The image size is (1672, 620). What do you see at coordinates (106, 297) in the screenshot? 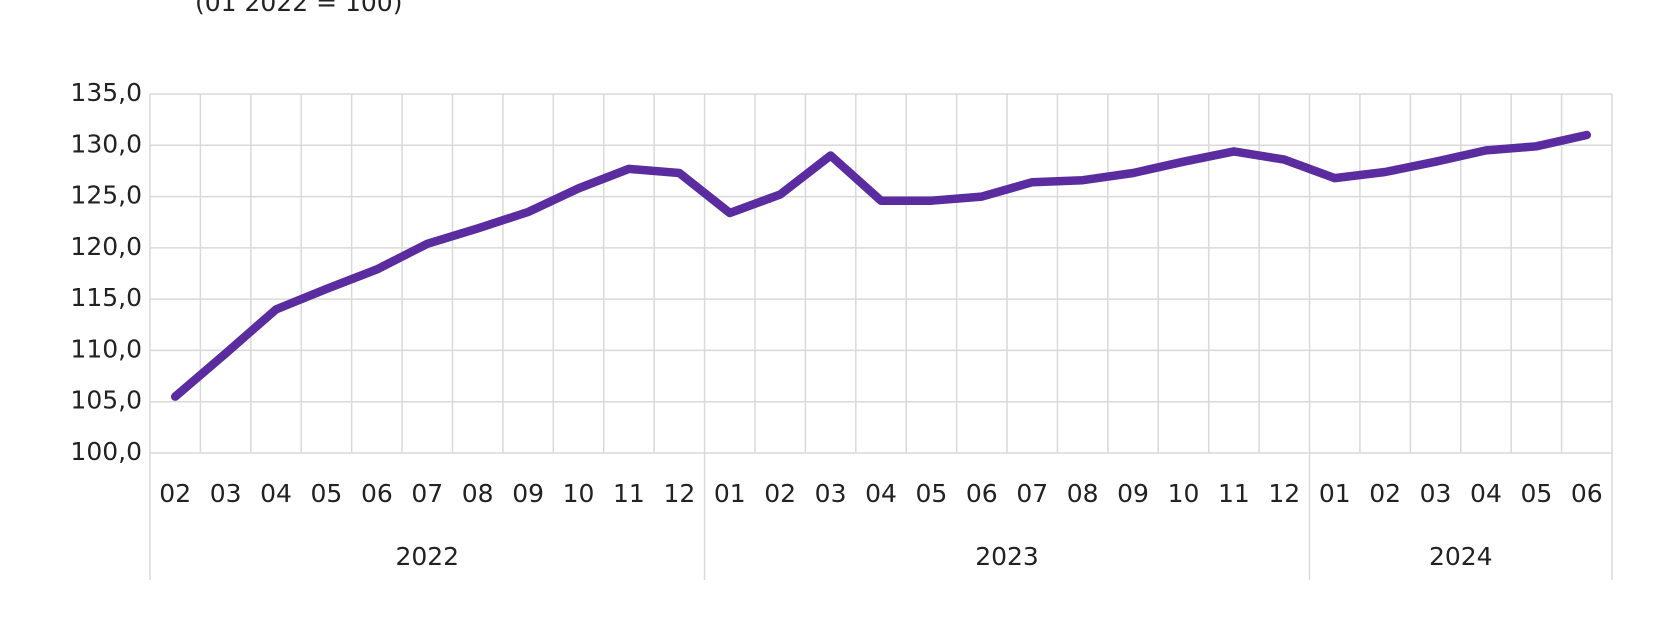
I see `y-tick-label: 115,0` at bounding box center [106, 297].